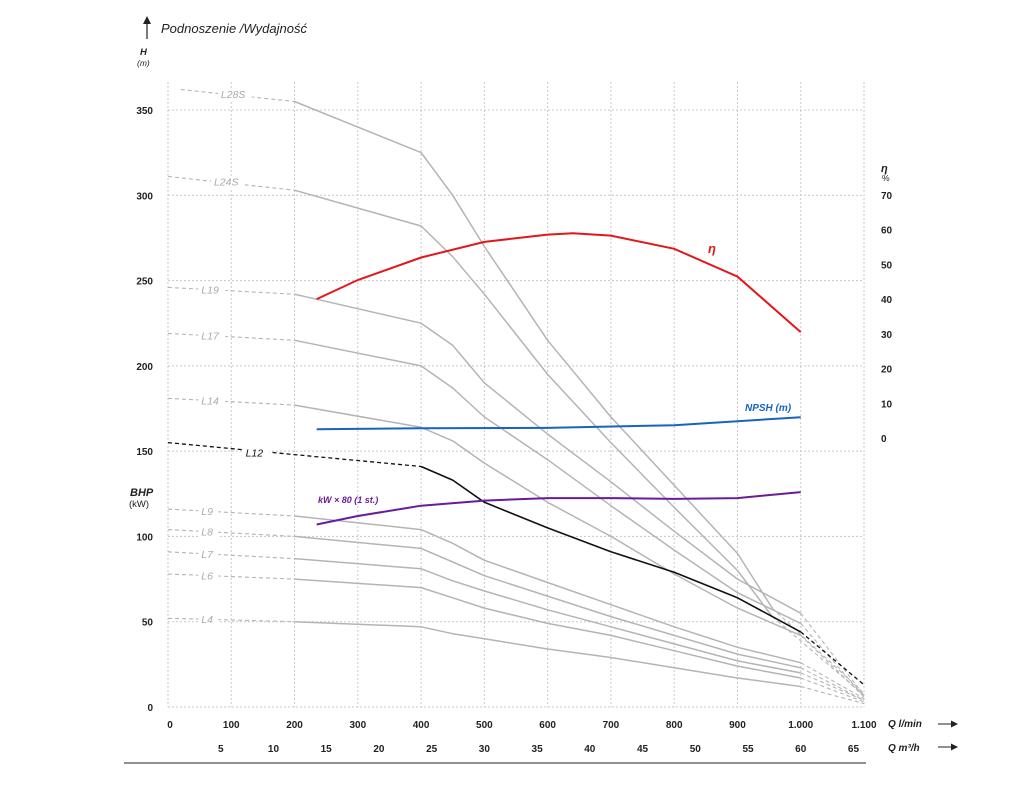 The image size is (1024, 786). I want to click on x-tick-label-lmin: 300, so click(357, 725).